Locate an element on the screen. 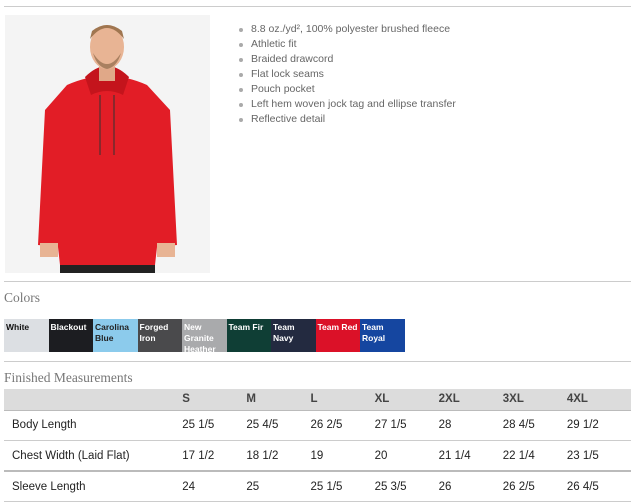 Image resolution: width=637 pixels, height=502 pixels. measurement-cell: 27 1/5 is located at coordinates (406, 425).